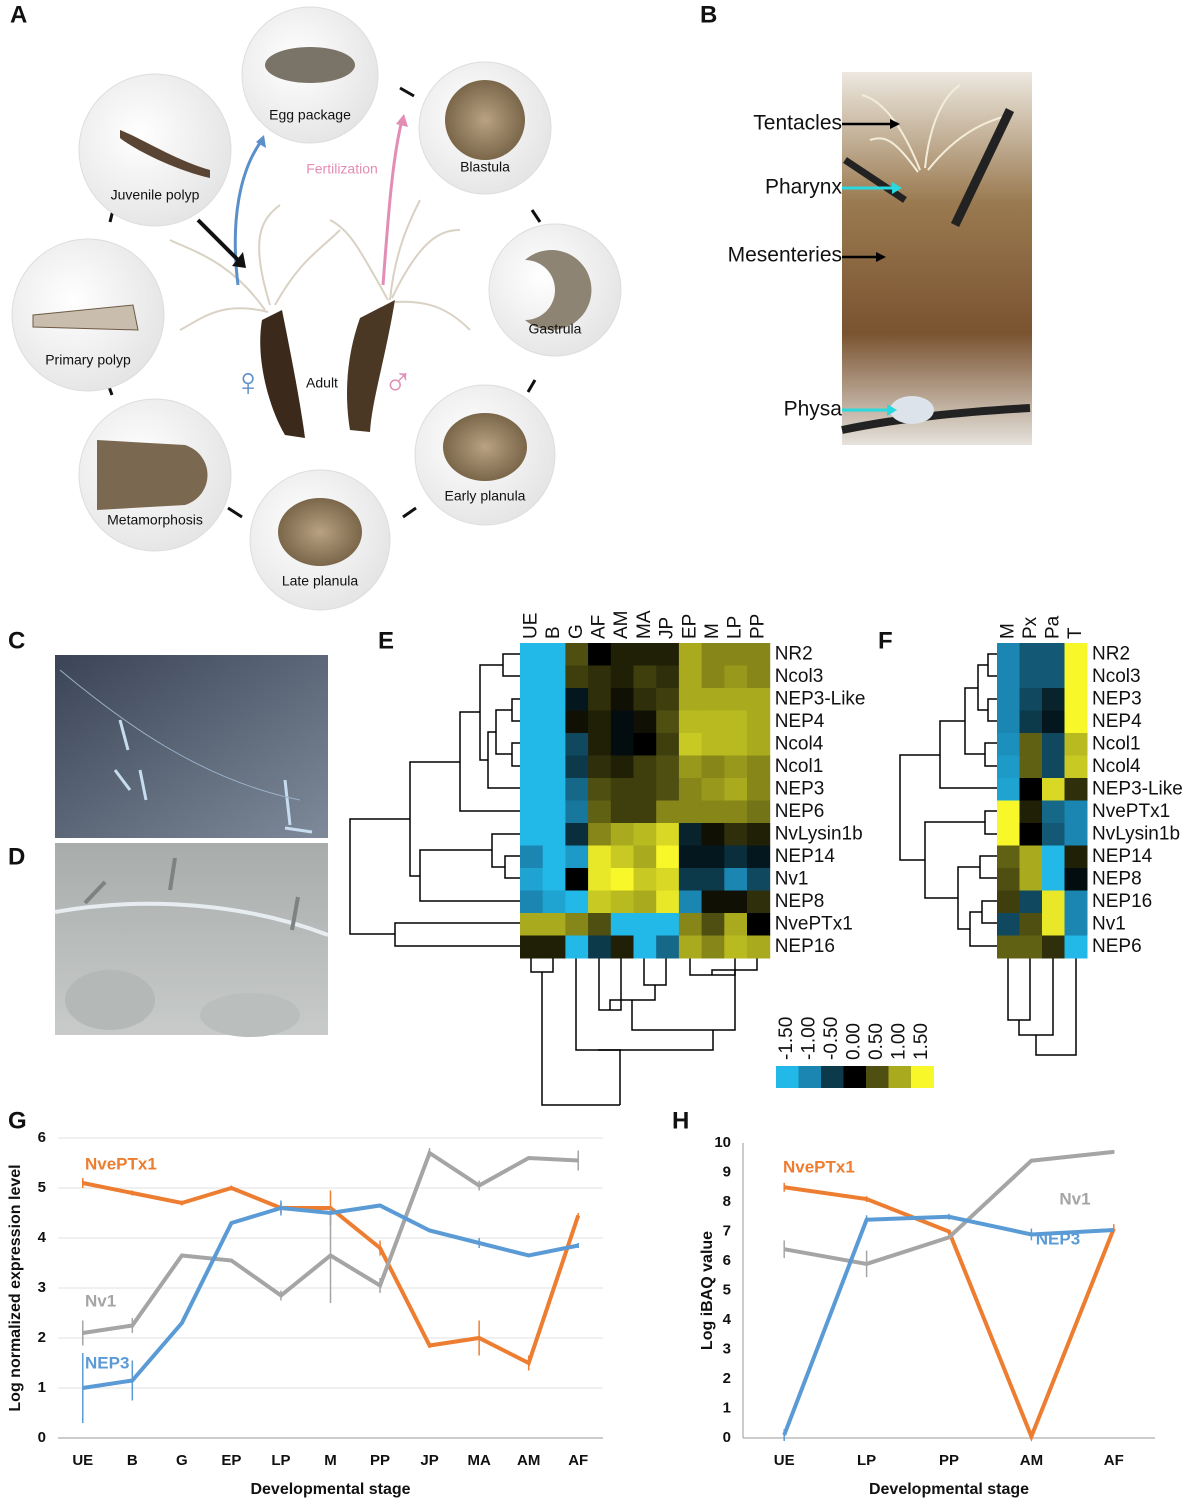  Describe the element at coordinates (727, 1437) in the screenshot. I see `y-tick-label: 0` at that location.